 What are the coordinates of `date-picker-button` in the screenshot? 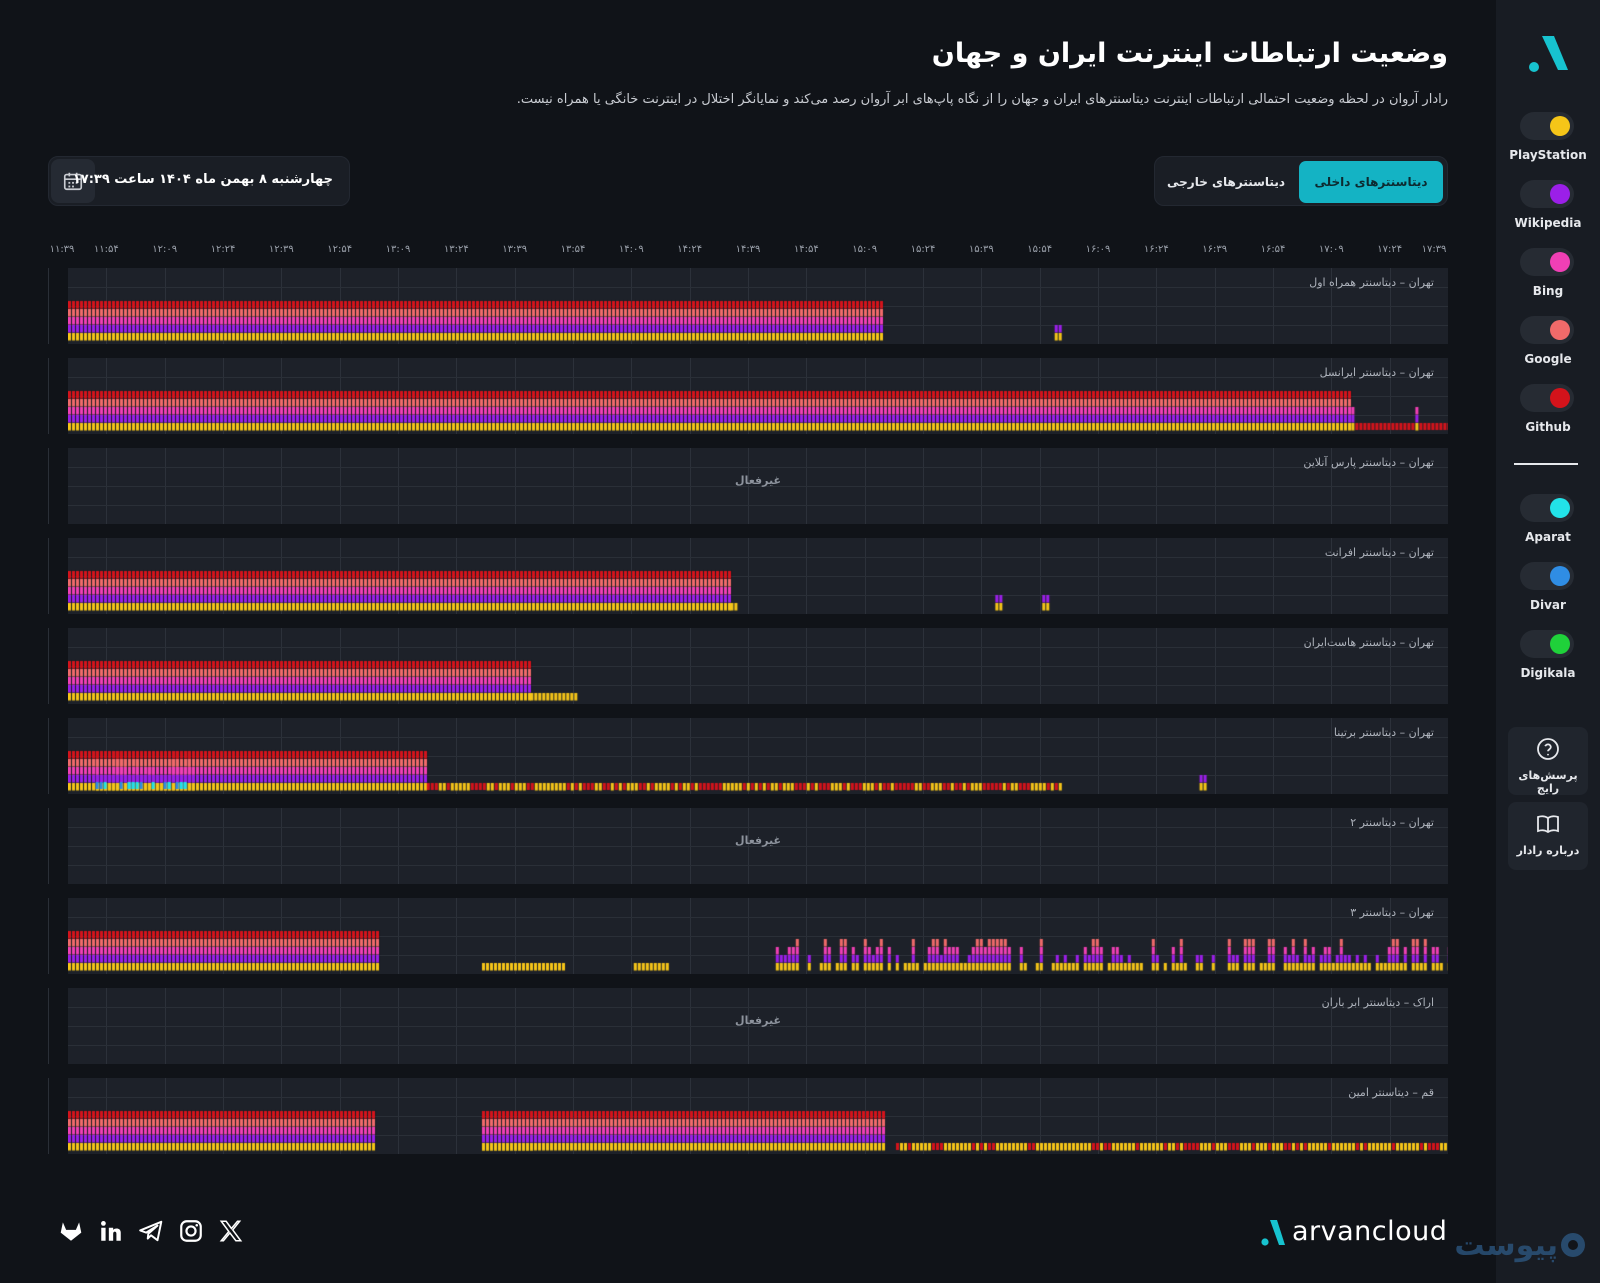 It's located at (73, 181).